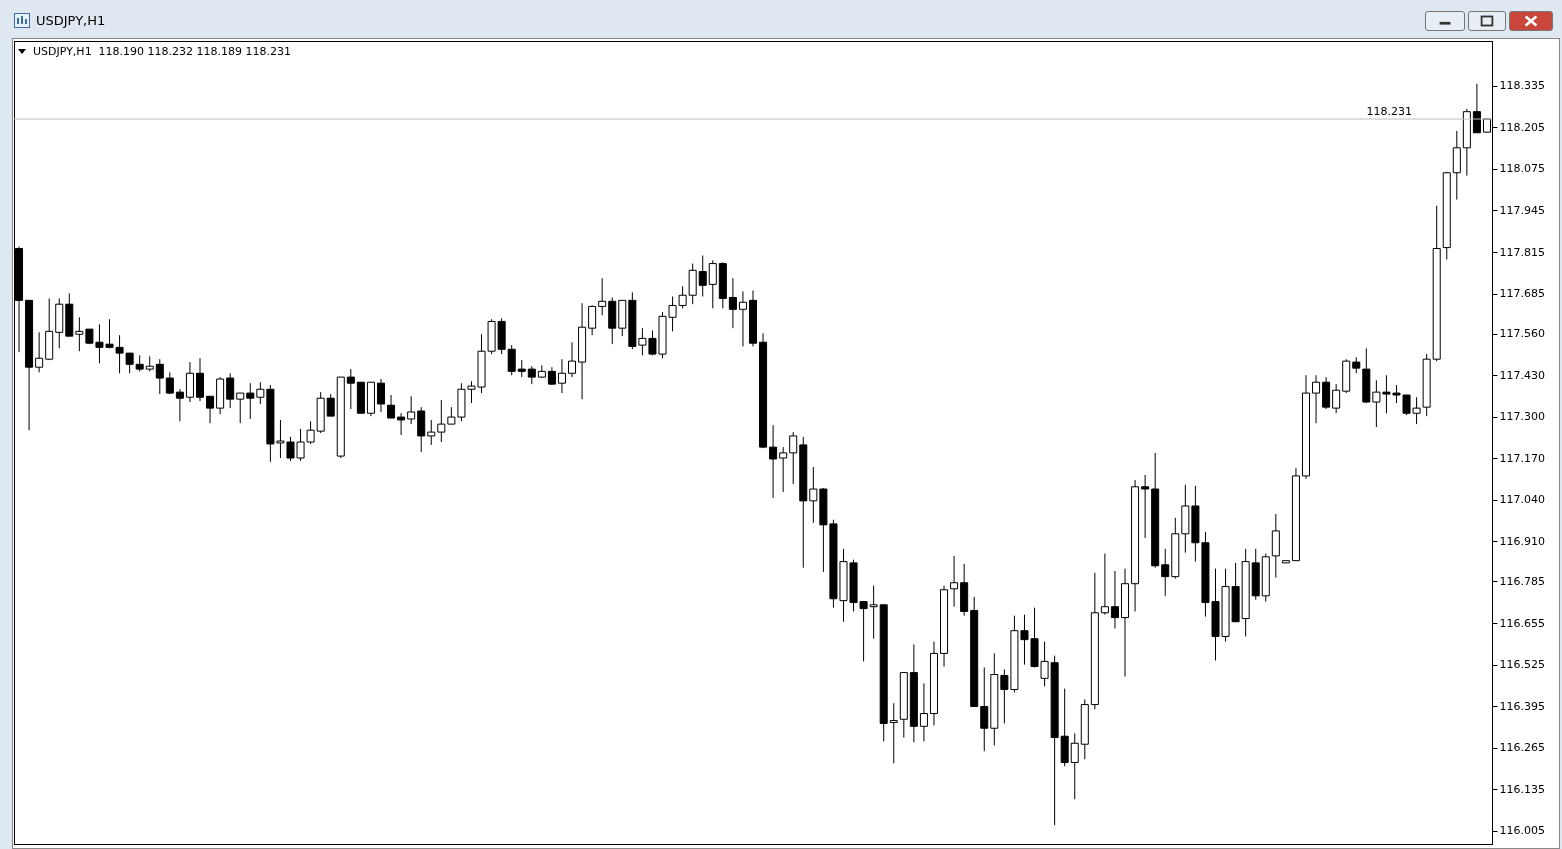 This screenshot has width=1562, height=849. What do you see at coordinates (1522, 458) in the screenshot?
I see `y-tick-label: 117.170` at bounding box center [1522, 458].